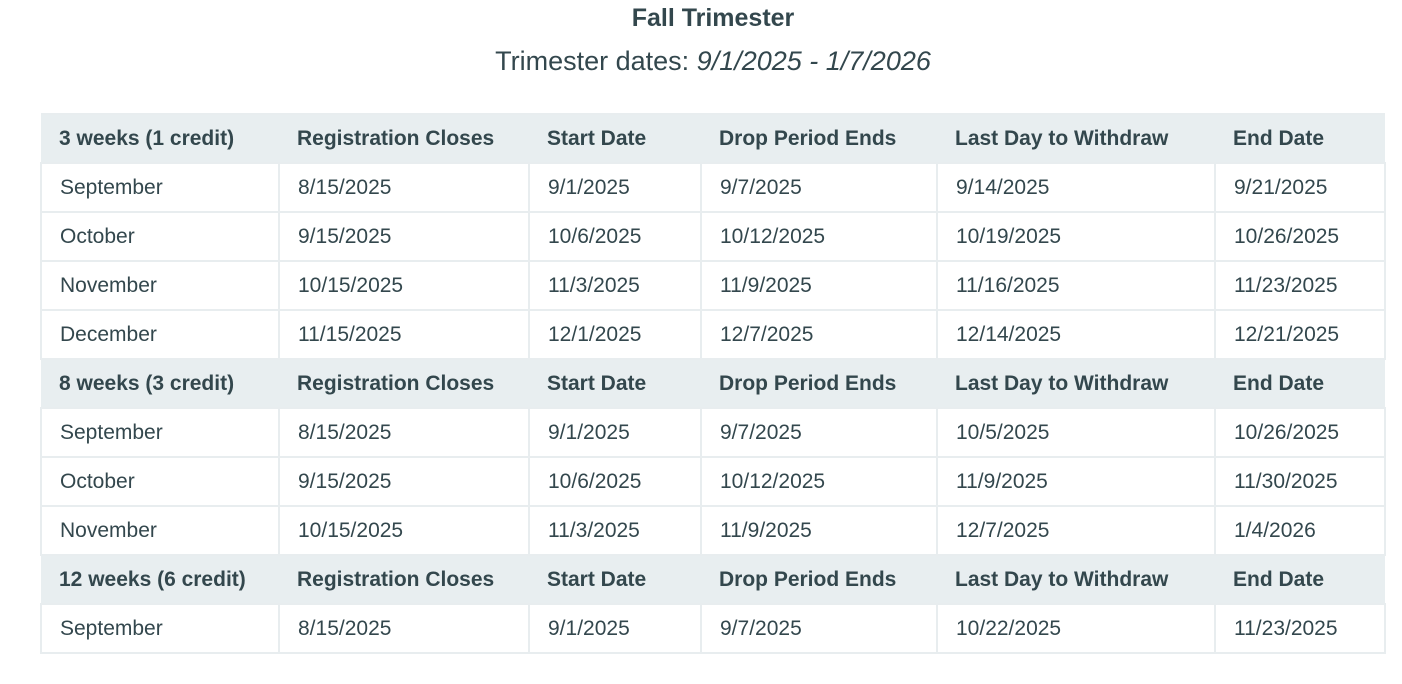 Image resolution: width=1402 pixels, height=684 pixels. I want to click on table-cell: 12/21/2025, so click(1300, 334).